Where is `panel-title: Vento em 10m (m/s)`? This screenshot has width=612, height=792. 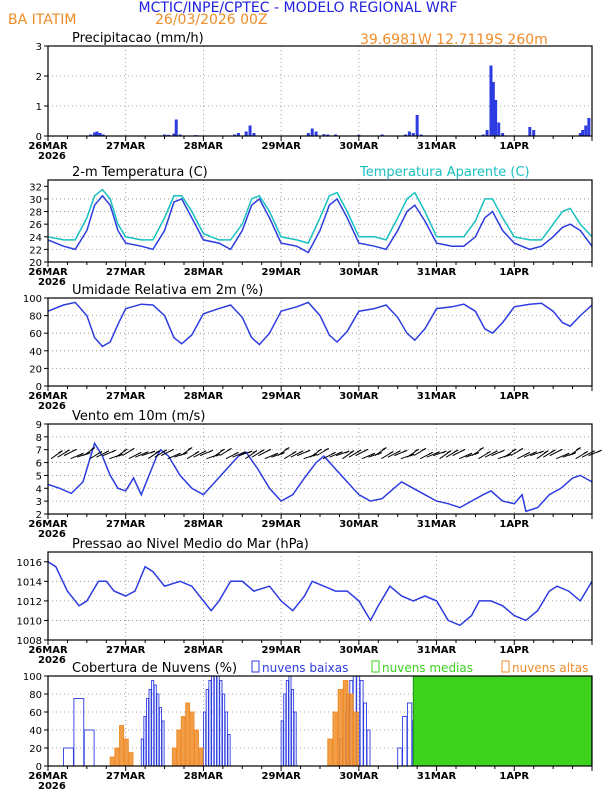
panel-title: Vento em 10m (m/s) is located at coordinates (138, 416).